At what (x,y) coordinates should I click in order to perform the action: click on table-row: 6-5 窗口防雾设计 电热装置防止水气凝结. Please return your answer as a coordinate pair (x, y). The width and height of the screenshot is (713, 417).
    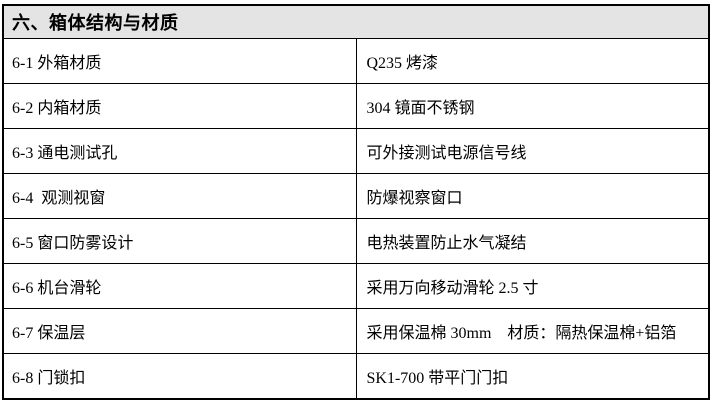
    Looking at the image, I should click on (356, 241).